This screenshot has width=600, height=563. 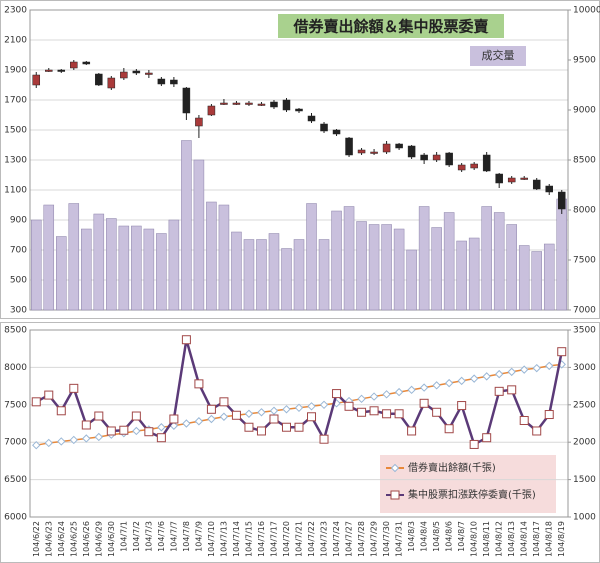 I want to click on y-tick-label: 900, so click(x=18, y=221).